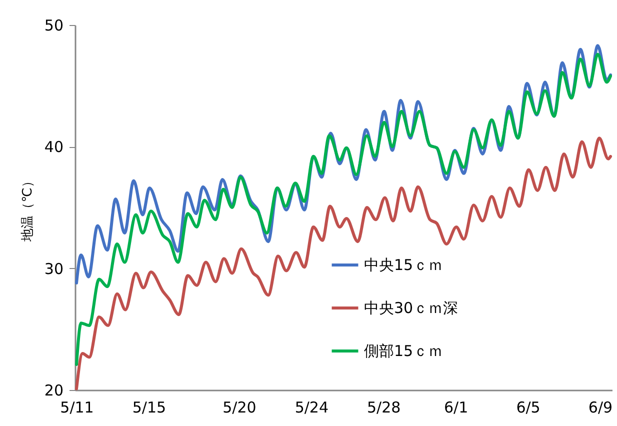 This screenshot has height=426, width=617. Describe the element at coordinates (28, 208) in the screenshot. I see `y-axis-title: 地温（℃）` at that location.